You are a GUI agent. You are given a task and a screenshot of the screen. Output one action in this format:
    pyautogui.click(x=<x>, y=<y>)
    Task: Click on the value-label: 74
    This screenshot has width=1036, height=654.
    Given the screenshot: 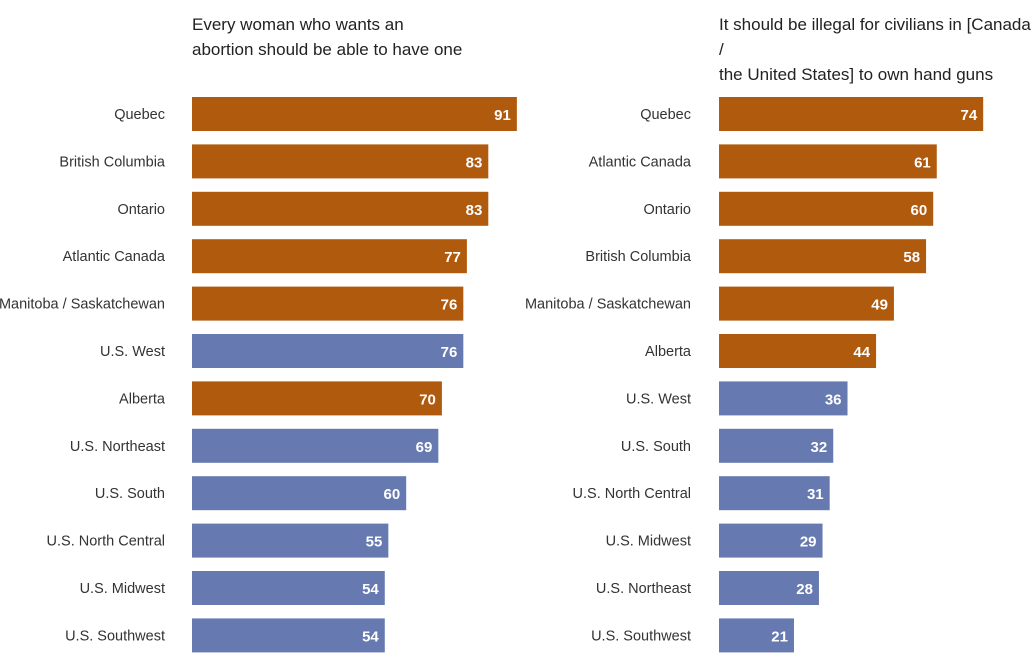 What is the action you would take?
    pyautogui.click(x=968, y=115)
    